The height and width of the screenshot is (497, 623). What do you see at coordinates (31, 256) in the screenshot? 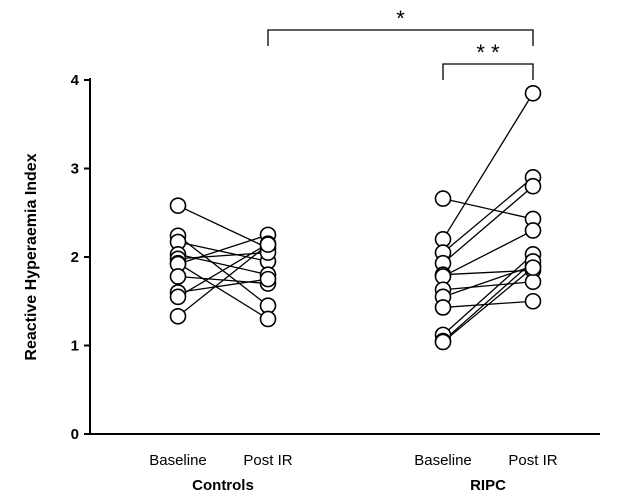
I see `y-axis-label: Reactive Hyperaemia Index` at bounding box center [31, 256].